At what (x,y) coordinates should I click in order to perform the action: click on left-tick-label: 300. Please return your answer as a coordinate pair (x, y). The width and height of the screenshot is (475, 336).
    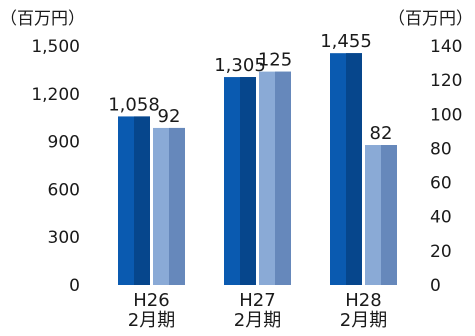
    Looking at the image, I should click on (64, 238).